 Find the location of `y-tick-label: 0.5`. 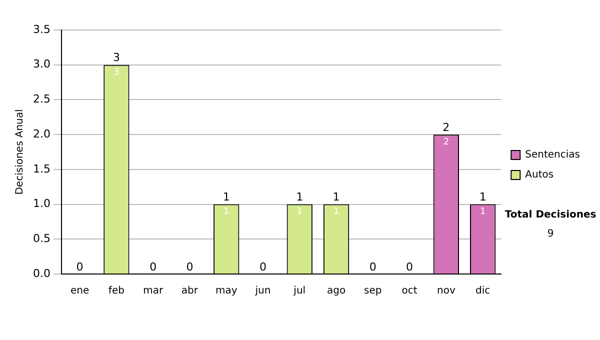

y-tick-label: 0.5 is located at coordinates (41, 238).